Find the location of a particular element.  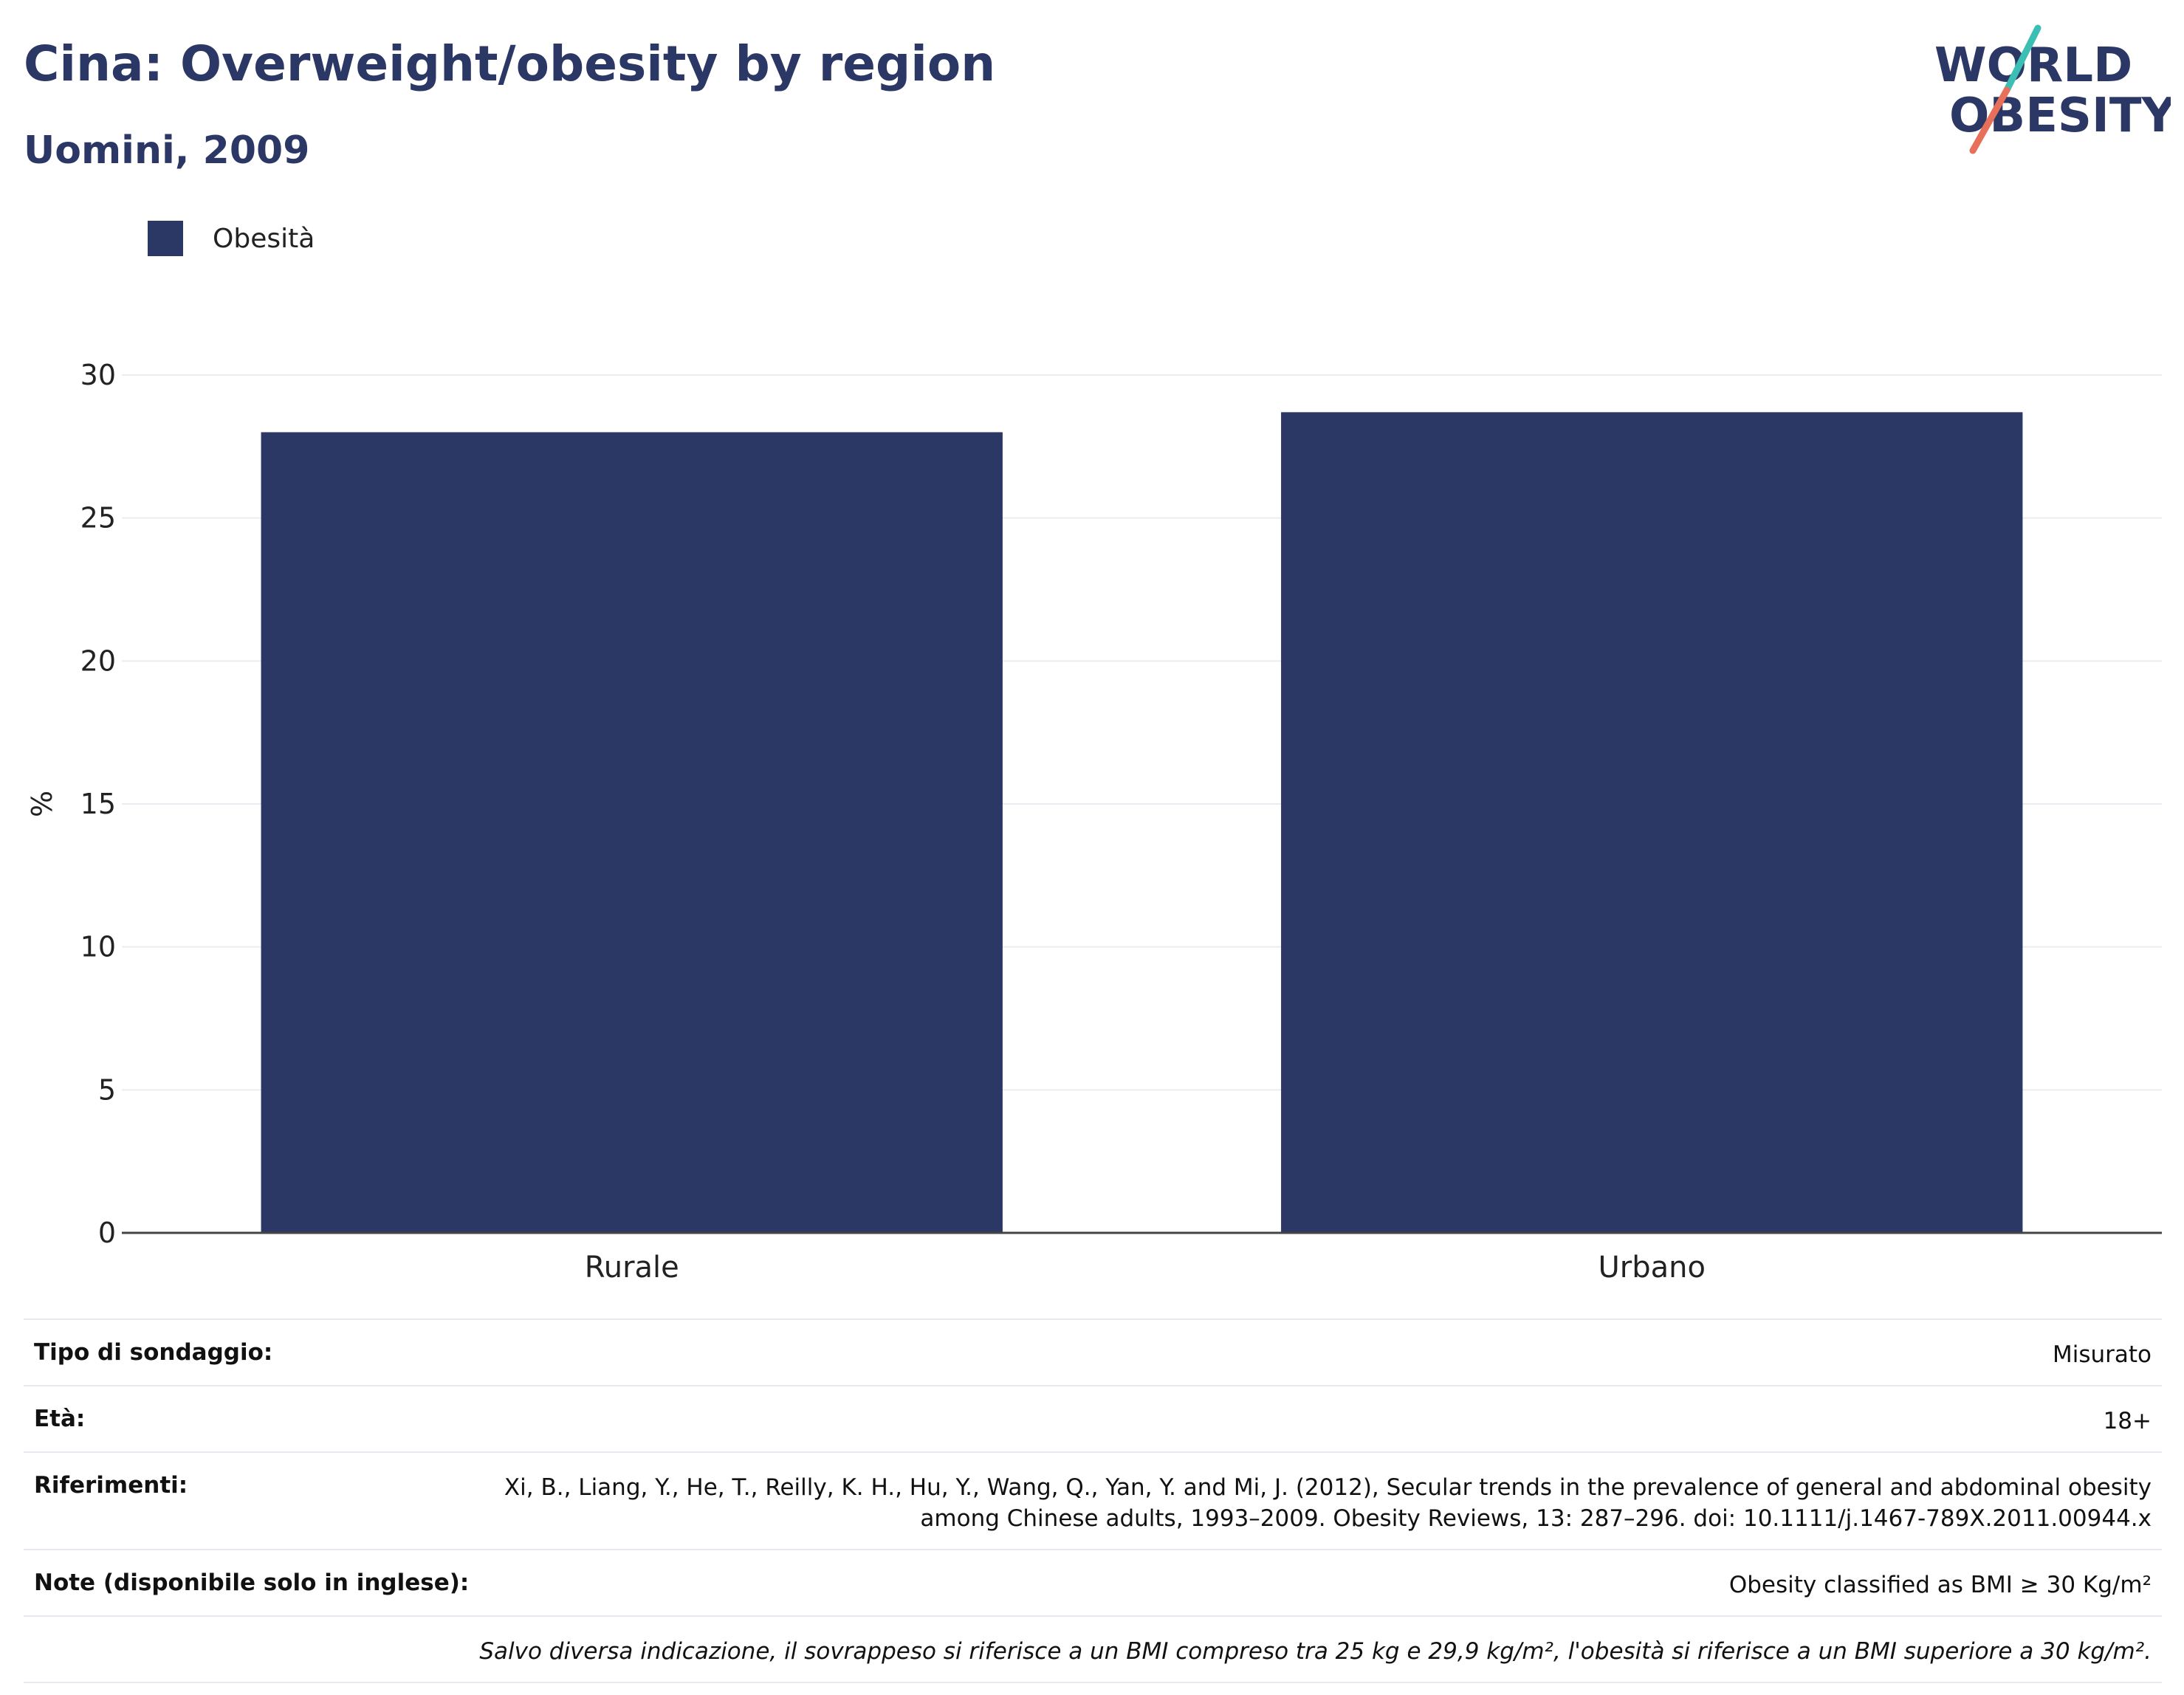

x-tick-label: Rurale is located at coordinates (632, 1268).